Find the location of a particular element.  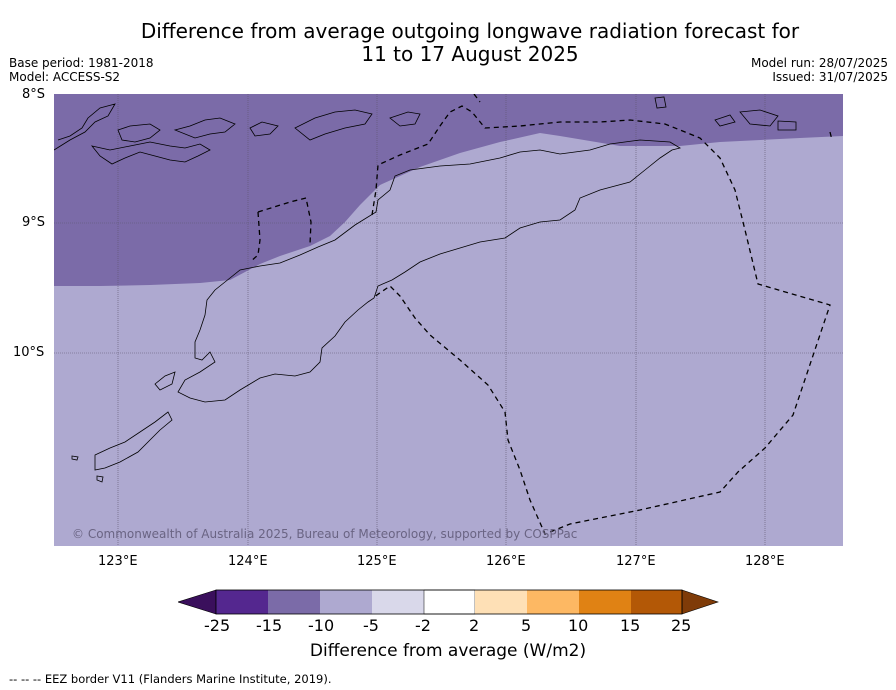

meta-right: Model run: 28/07/2025 Issued: 31/07/2025 is located at coordinates (819, 70).